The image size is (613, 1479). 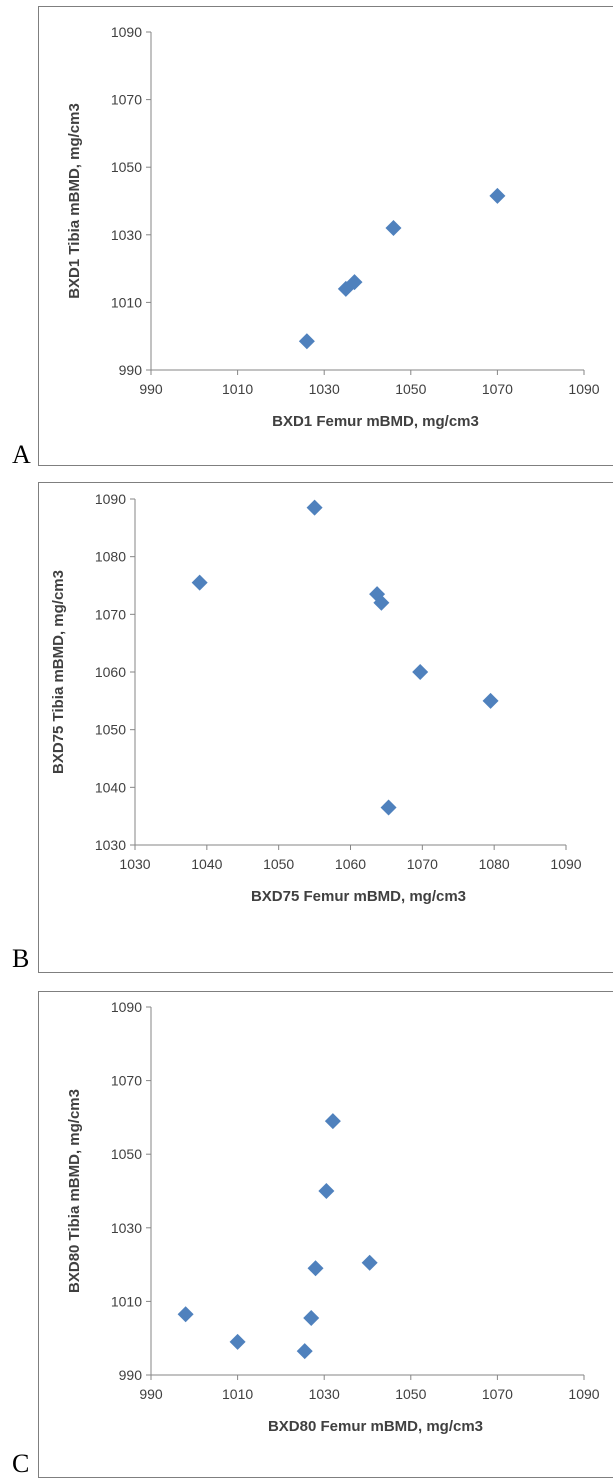 What do you see at coordinates (74, 1191) in the screenshot?
I see `y-axis-title: BXD80 Tibia mBMD, mg/cm3` at bounding box center [74, 1191].